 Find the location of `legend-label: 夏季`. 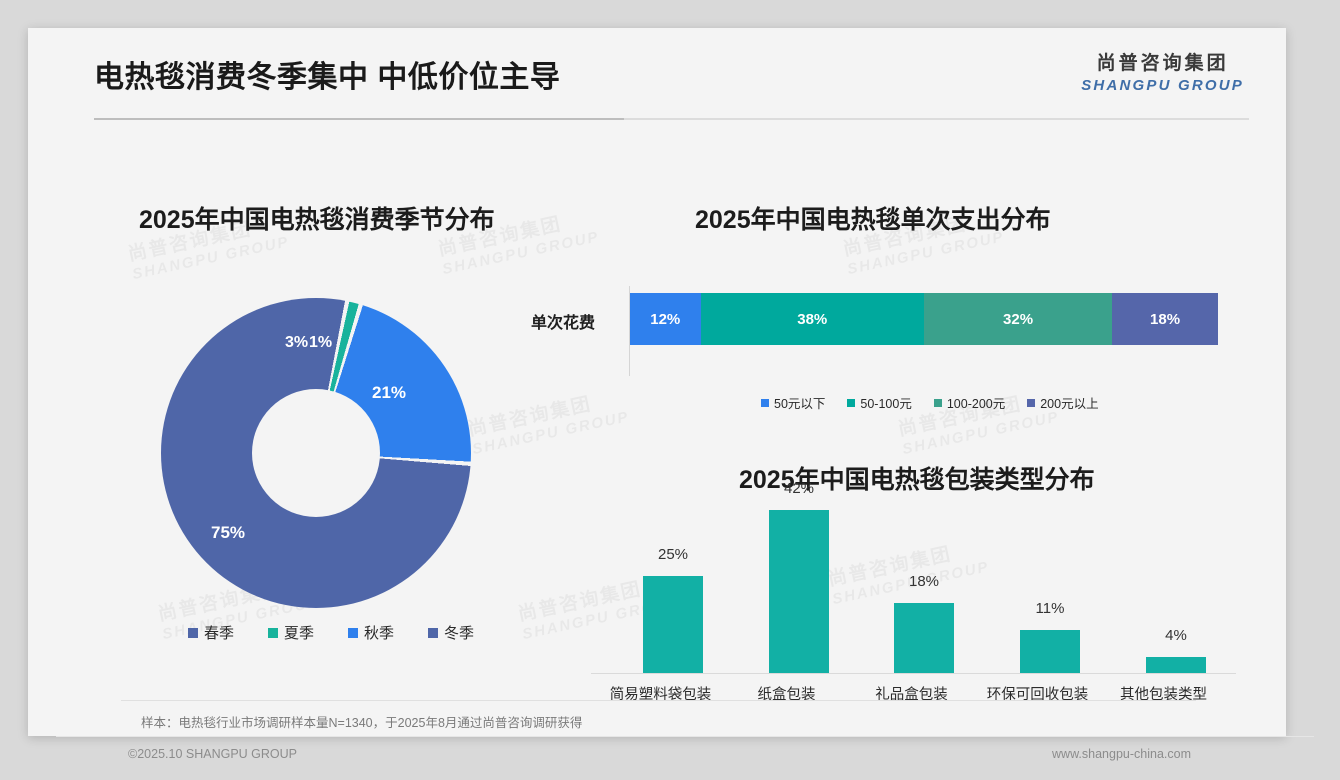

legend-label: 夏季 is located at coordinates (299, 633).